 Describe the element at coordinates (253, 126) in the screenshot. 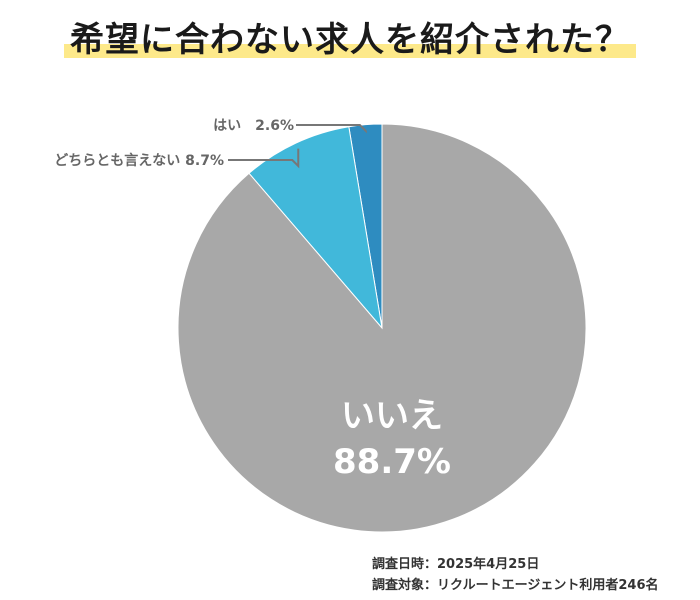

I see `slice-label-0: はい 2.6%` at that location.